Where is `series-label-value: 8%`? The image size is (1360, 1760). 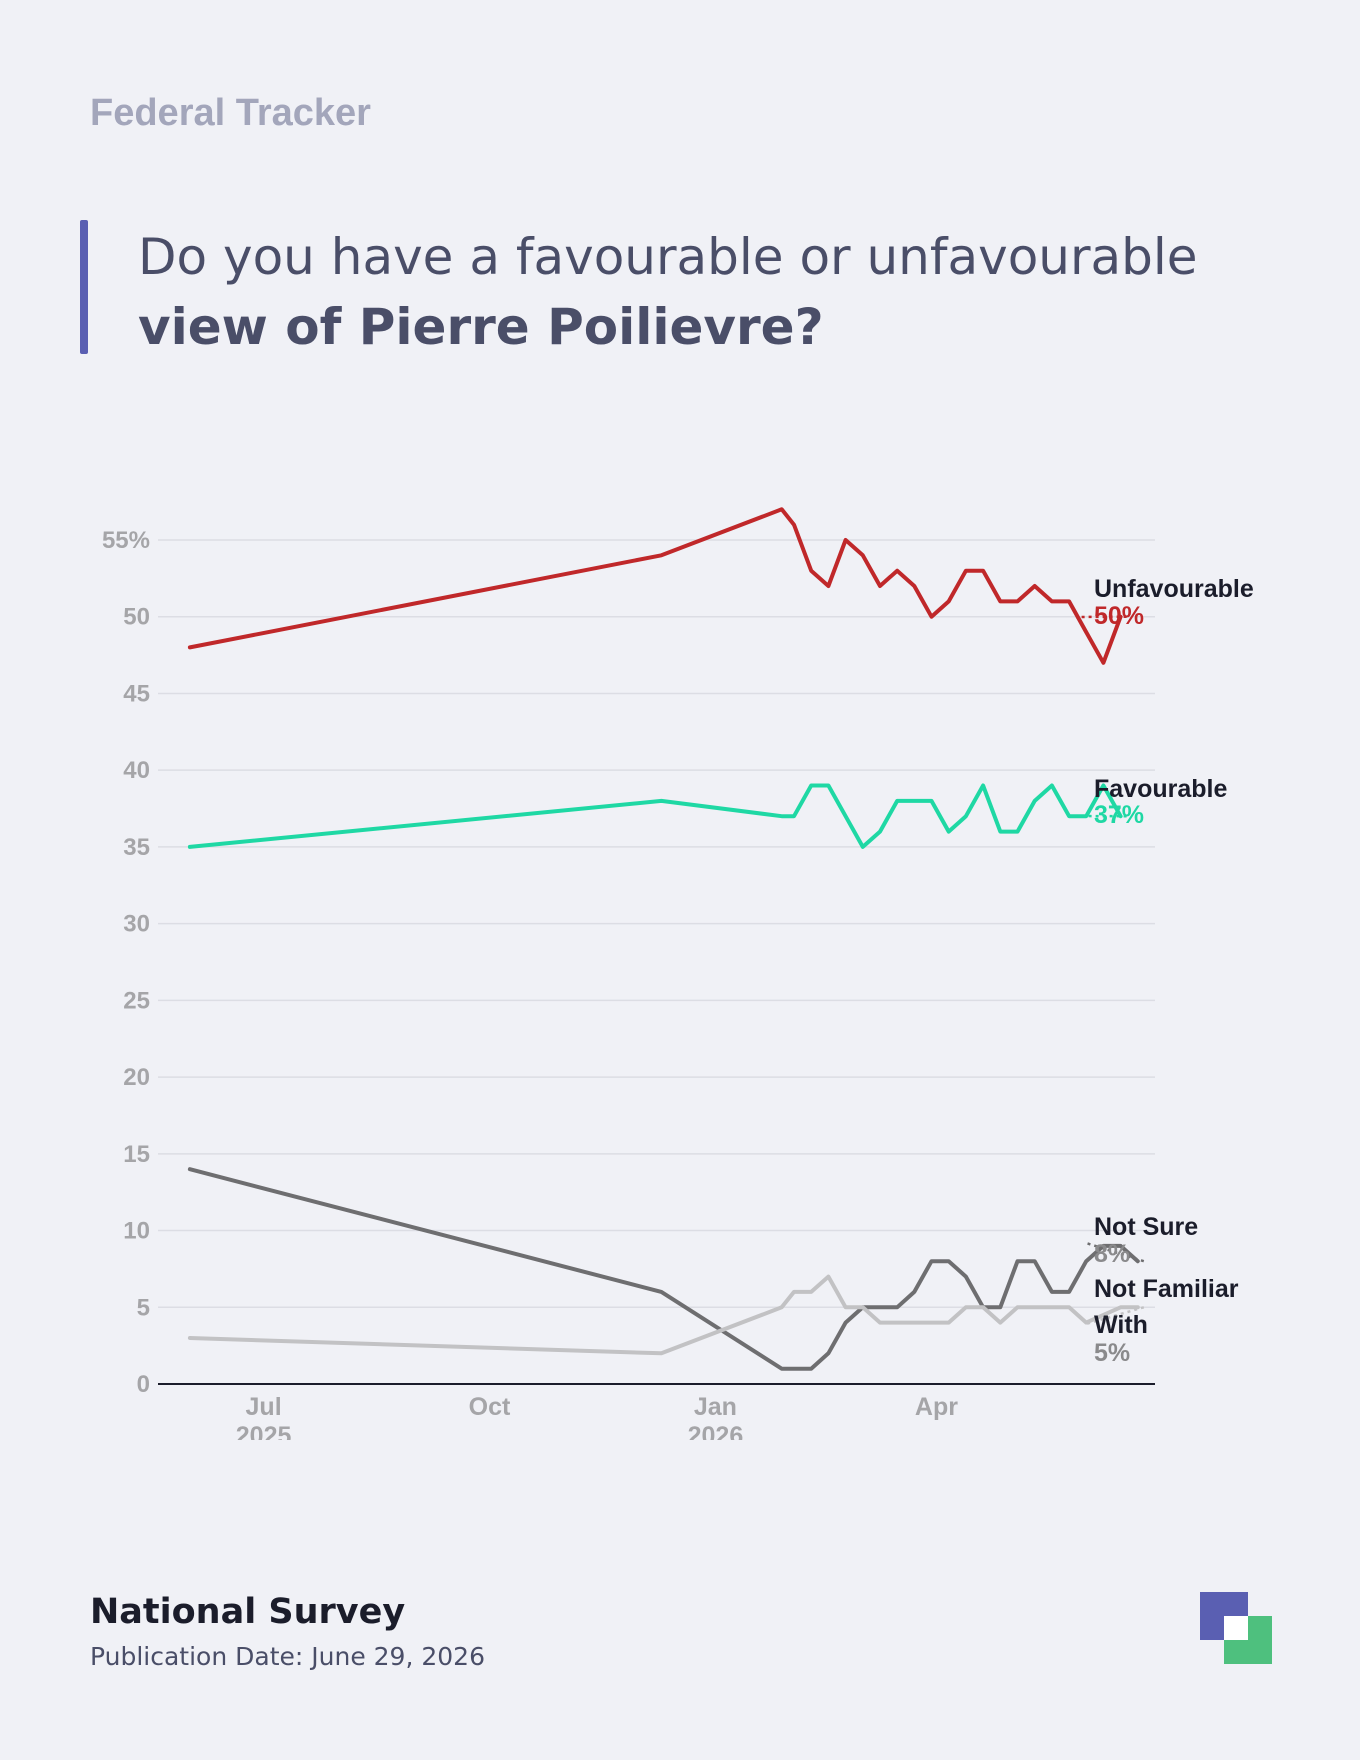
series-label-value: 8% is located at coordinates (1112, 1254).